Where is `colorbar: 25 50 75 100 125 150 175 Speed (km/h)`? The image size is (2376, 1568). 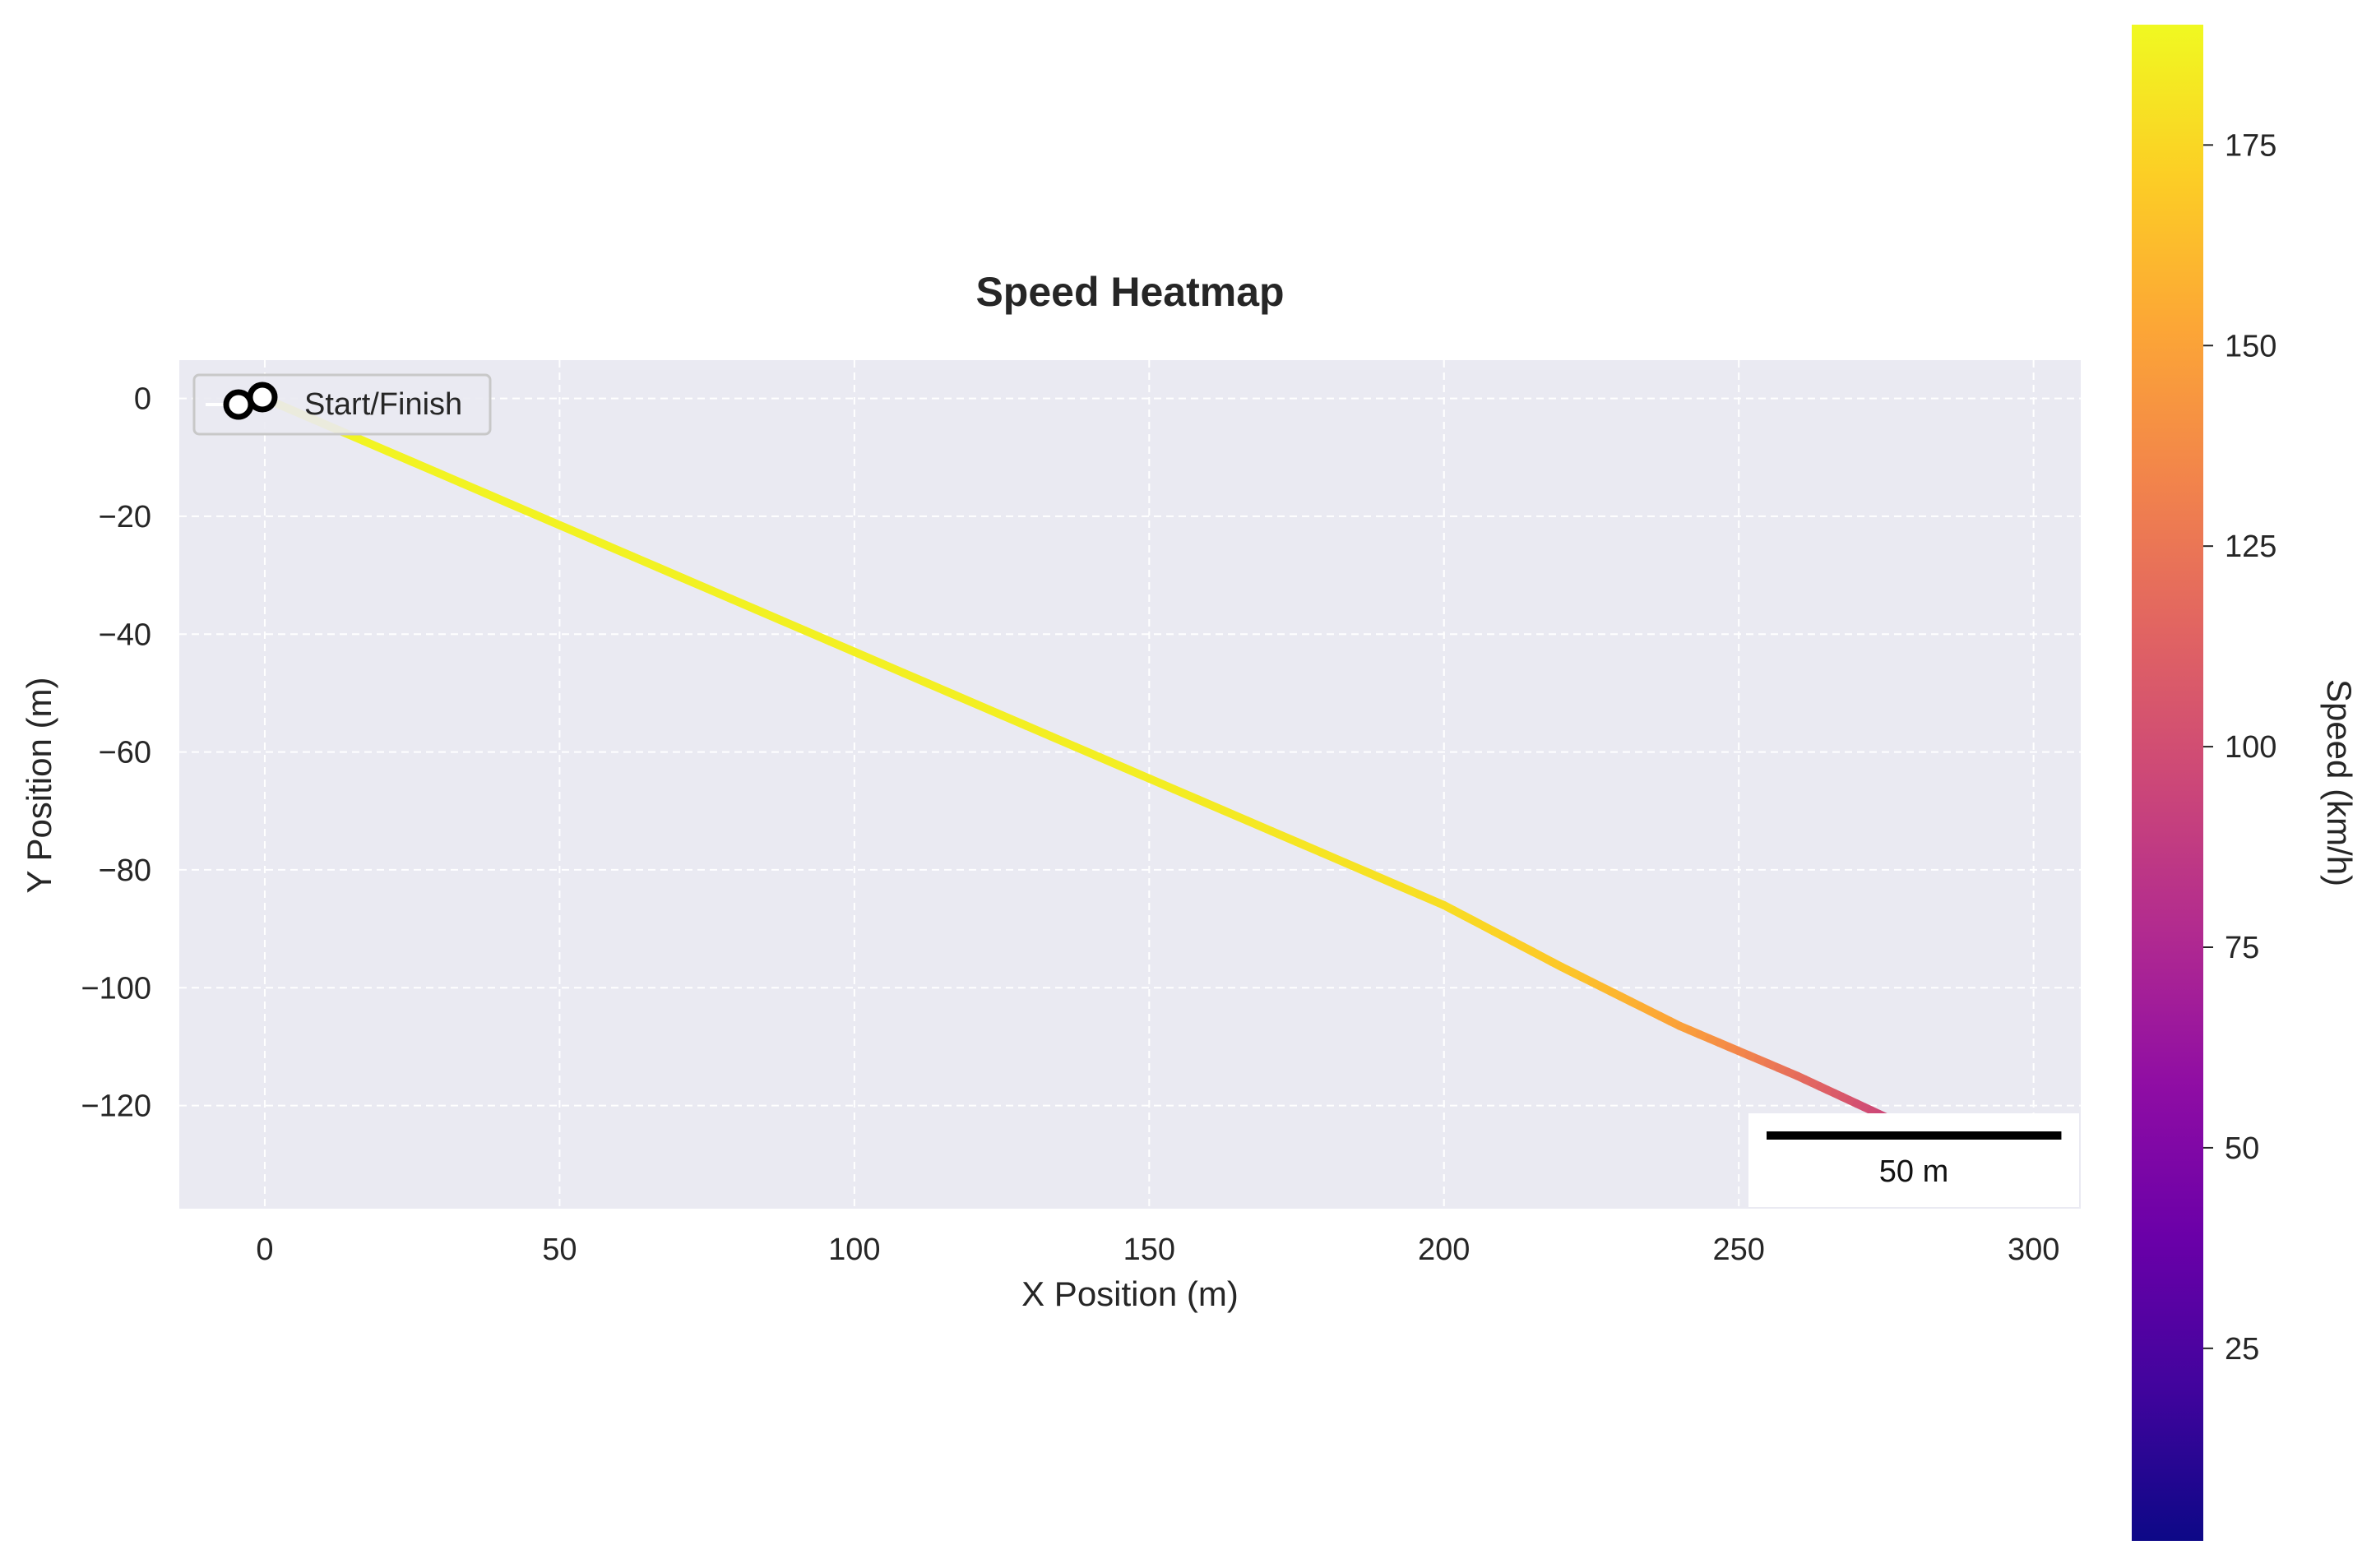 colorbar: 25 50 75 100 125 150 175 Speed (km/h) is located at coordinates (2245, 783).